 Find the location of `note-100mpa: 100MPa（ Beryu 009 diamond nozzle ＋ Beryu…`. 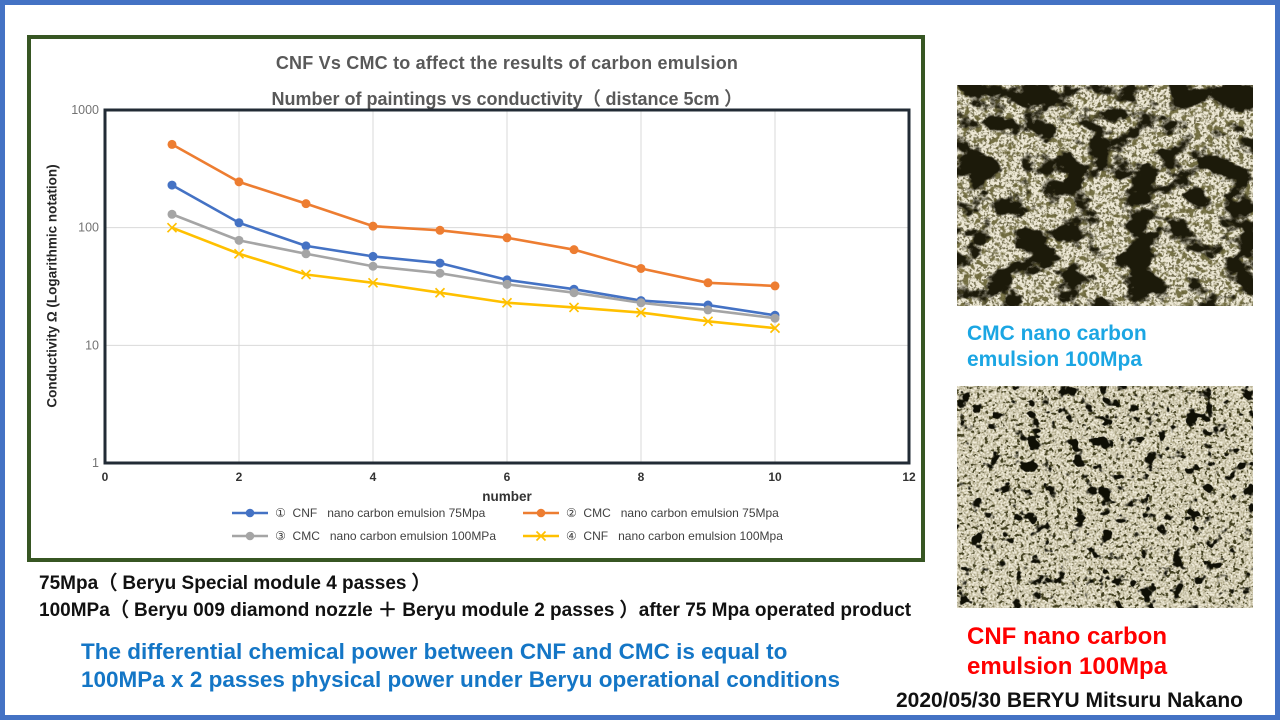

note-100mpa: 100MPa（ Beryu 009 diamond nozzle ＋ Beryu… is located at coordinates (475, 610).